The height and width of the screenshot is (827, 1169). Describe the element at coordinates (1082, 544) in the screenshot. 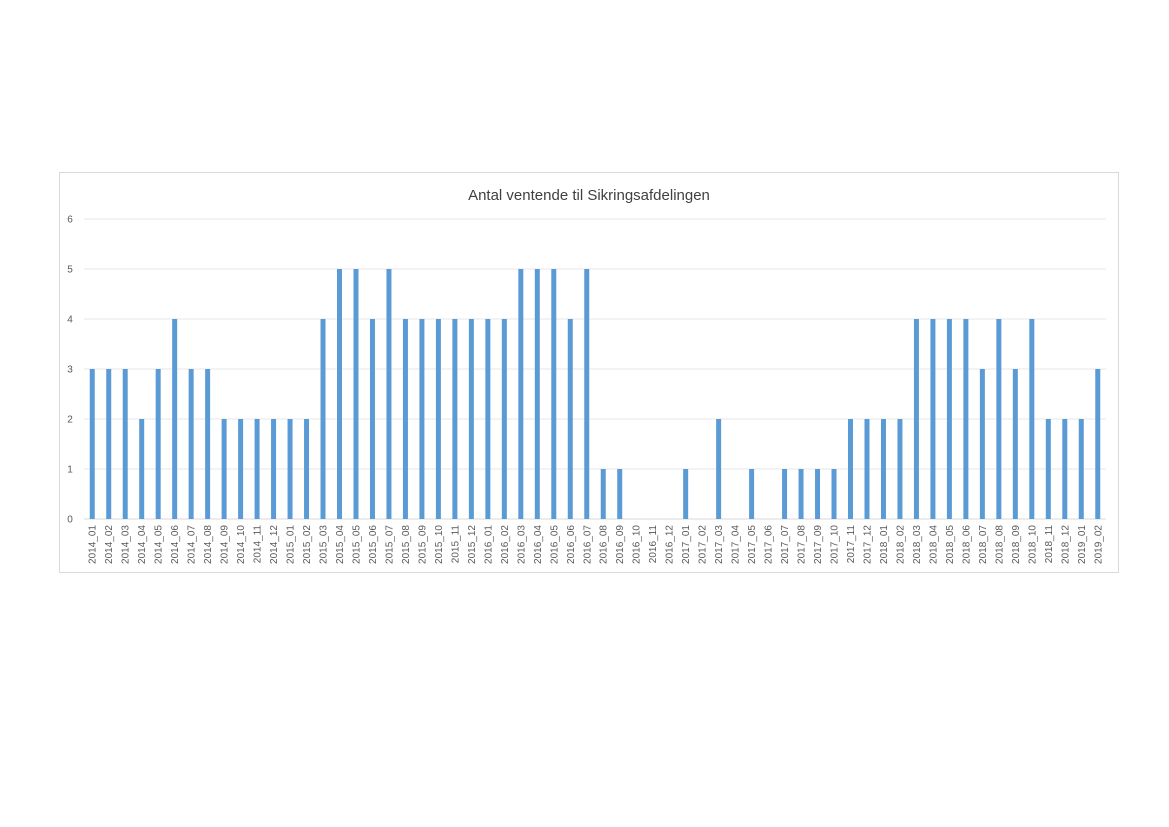

I see `x-tick-label: 2019_01` at that location.